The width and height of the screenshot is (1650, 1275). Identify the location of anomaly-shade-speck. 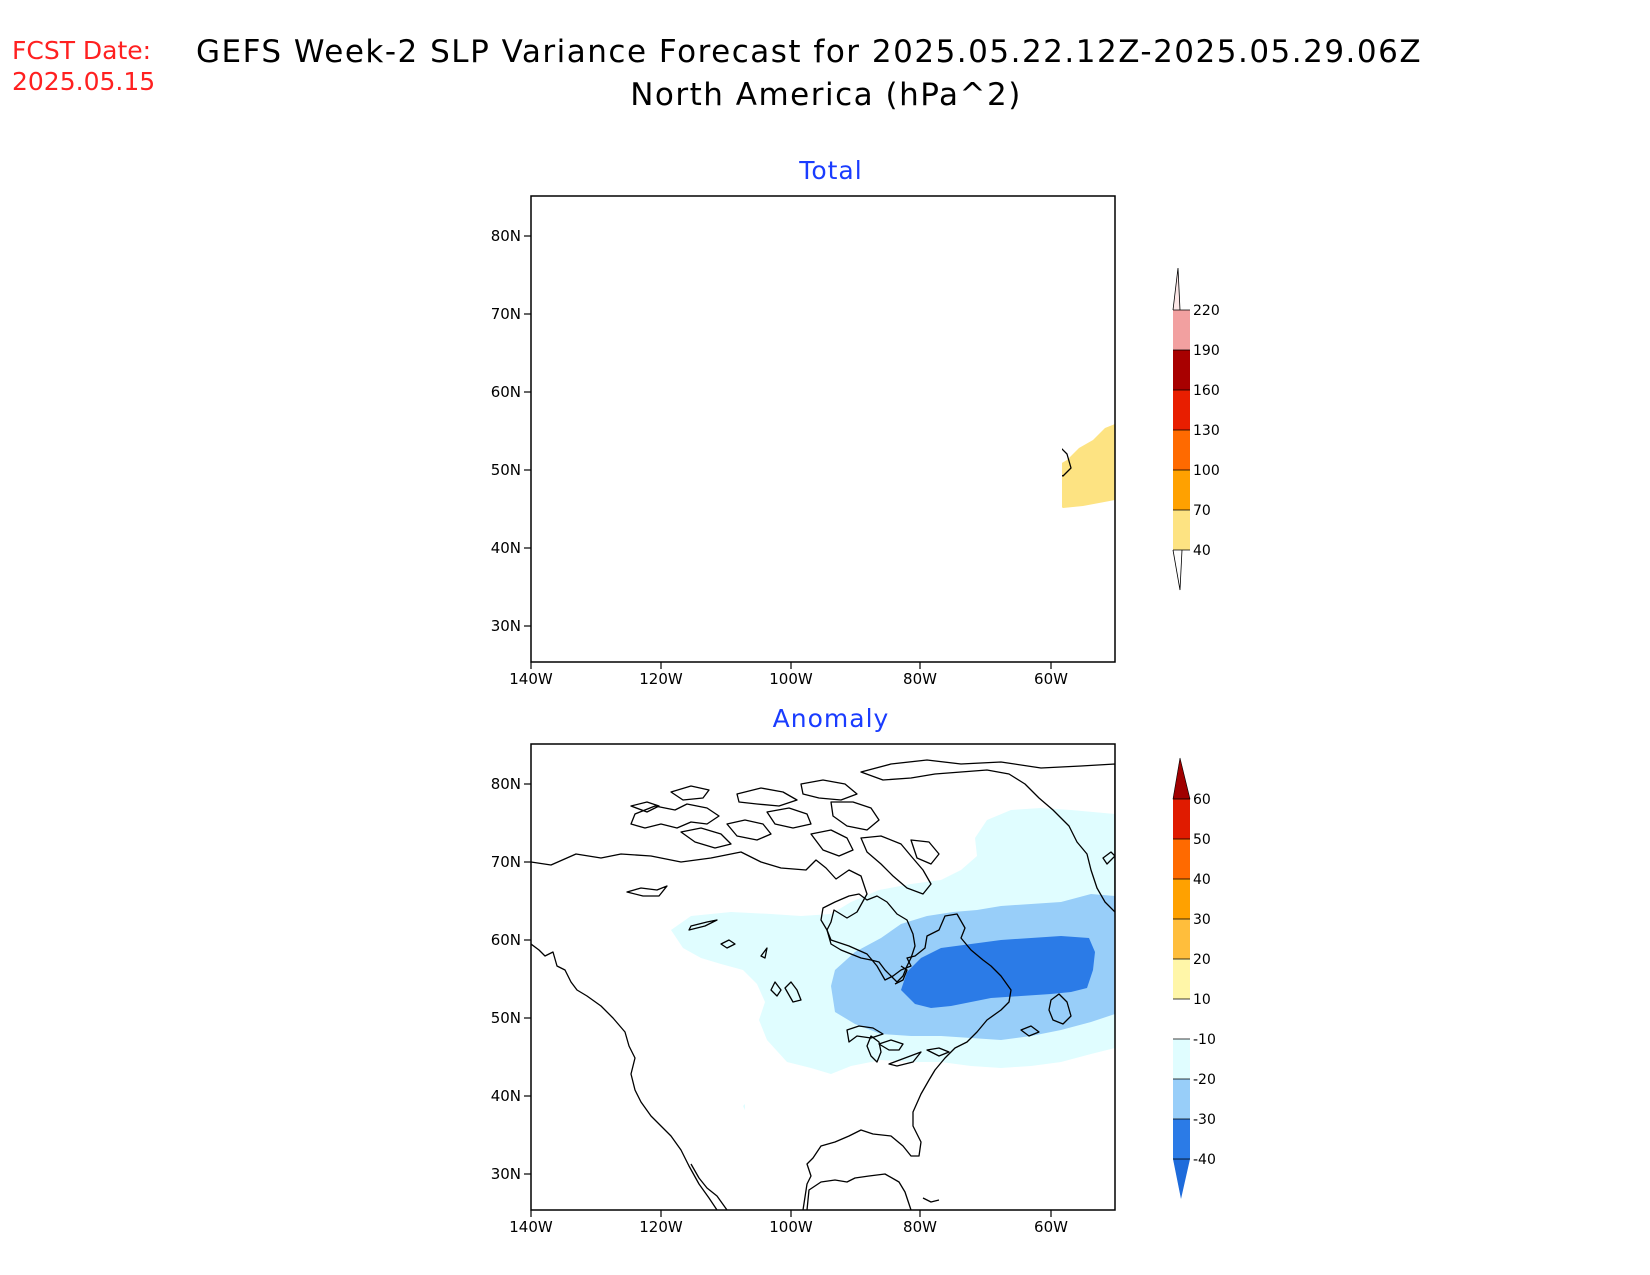
(744, 1107).